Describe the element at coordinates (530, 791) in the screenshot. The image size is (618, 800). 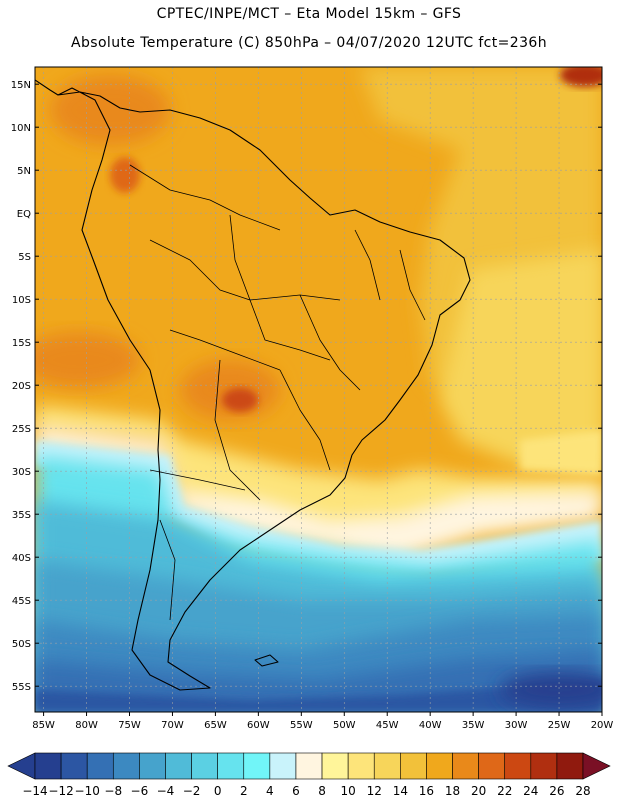
I see `colorbar-label: 24` at that location.